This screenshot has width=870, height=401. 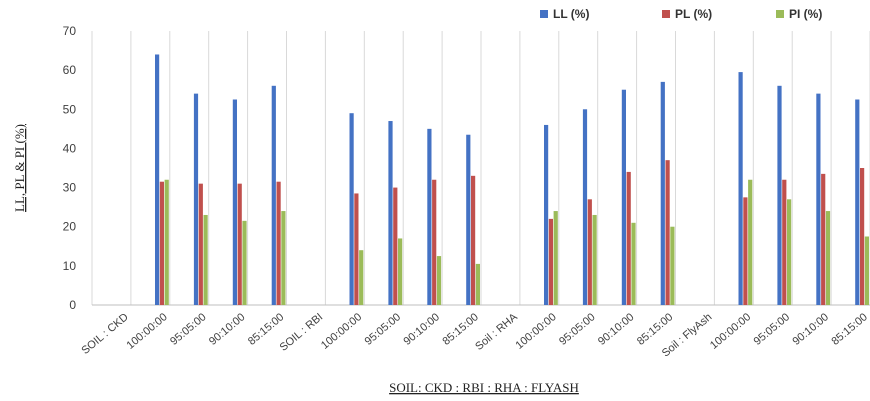 What do you see at coordinates (70, 168) in the screenshot?
I see `y-tick-labels: 0 10 20 30 40 50 60 70` at bounding box center [70, 168].